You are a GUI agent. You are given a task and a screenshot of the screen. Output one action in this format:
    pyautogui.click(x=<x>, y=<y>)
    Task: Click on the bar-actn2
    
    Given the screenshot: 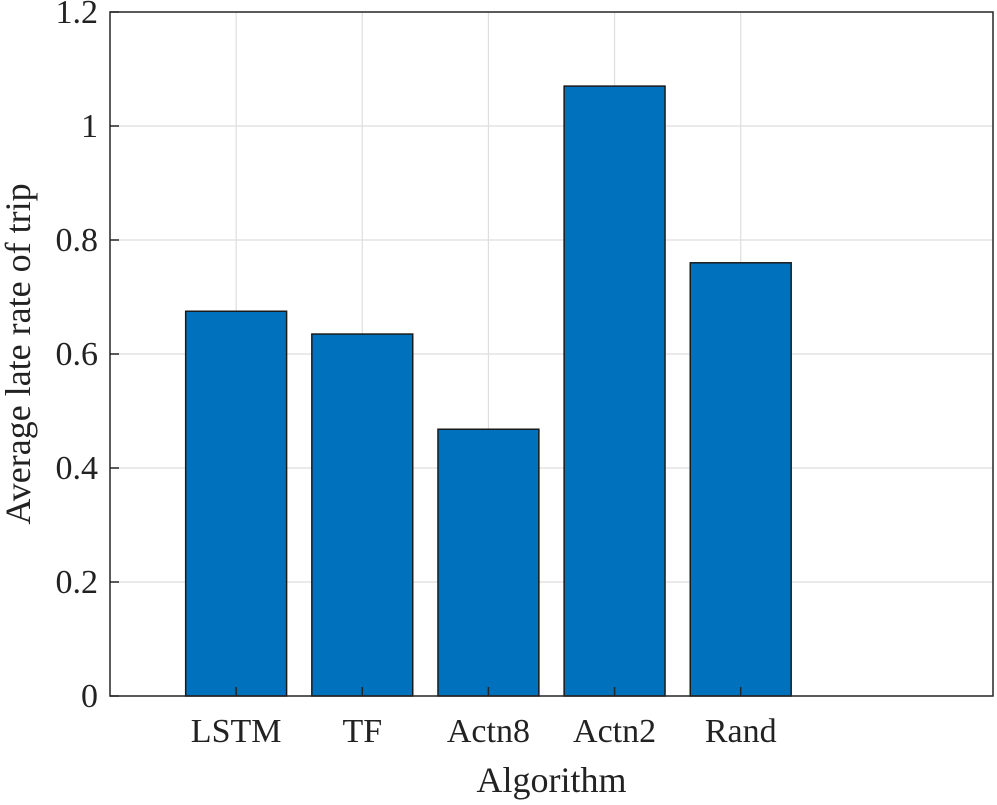 What is the action you would take?
    pyautogui.click(x=614, y=391)
    